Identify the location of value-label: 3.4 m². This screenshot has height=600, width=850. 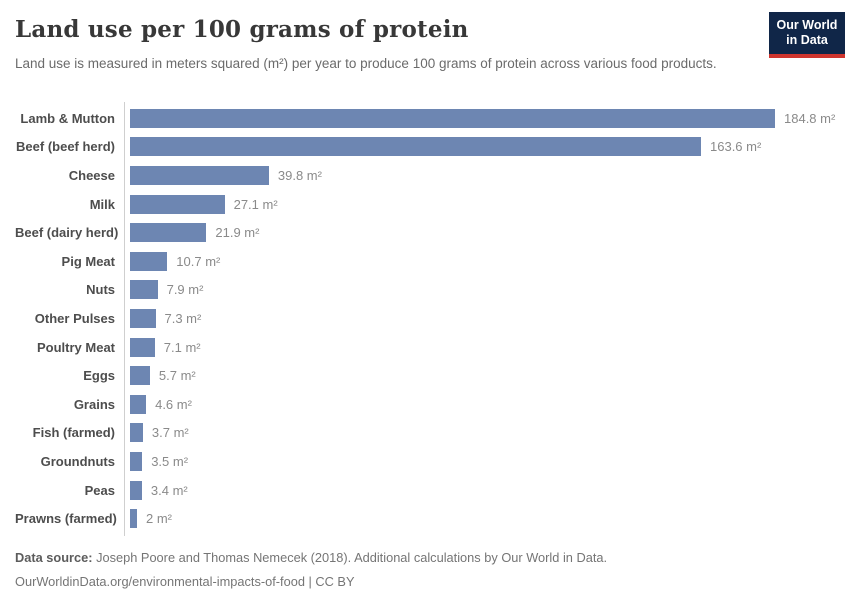
(169, 490).